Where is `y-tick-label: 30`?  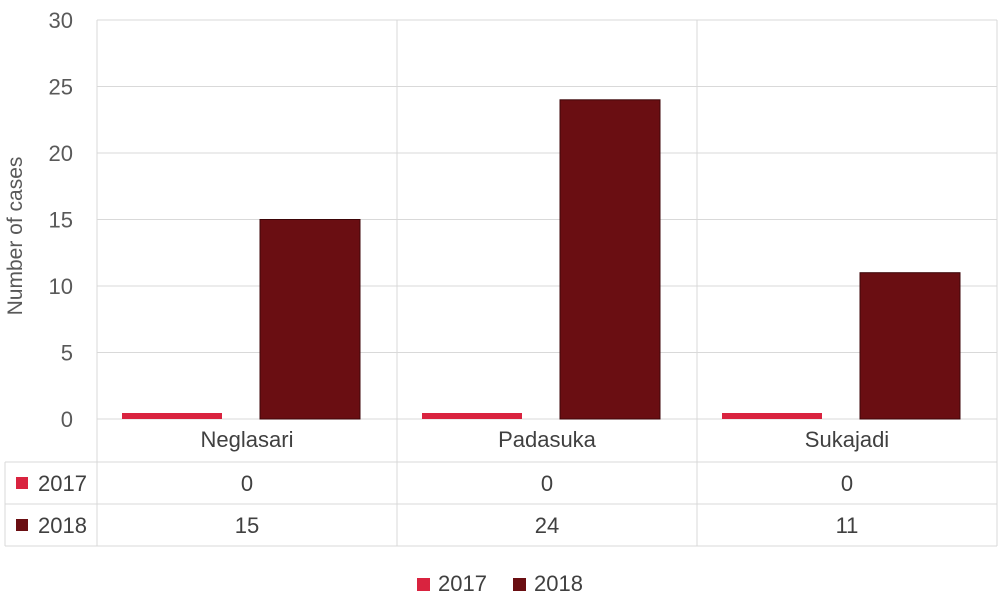
y-tick-label: 30 is located at coordinates (61, 20).